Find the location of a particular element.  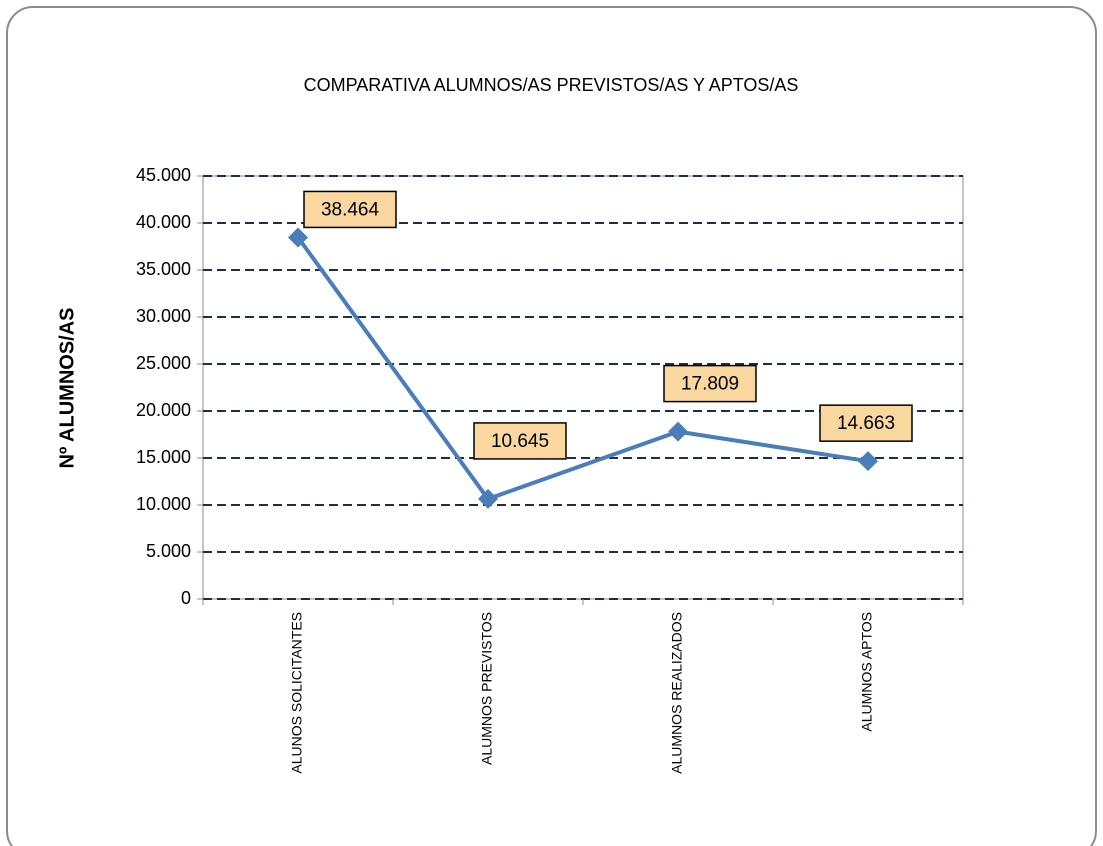

data-label: 14.663 is located at coordinates (866, 423).